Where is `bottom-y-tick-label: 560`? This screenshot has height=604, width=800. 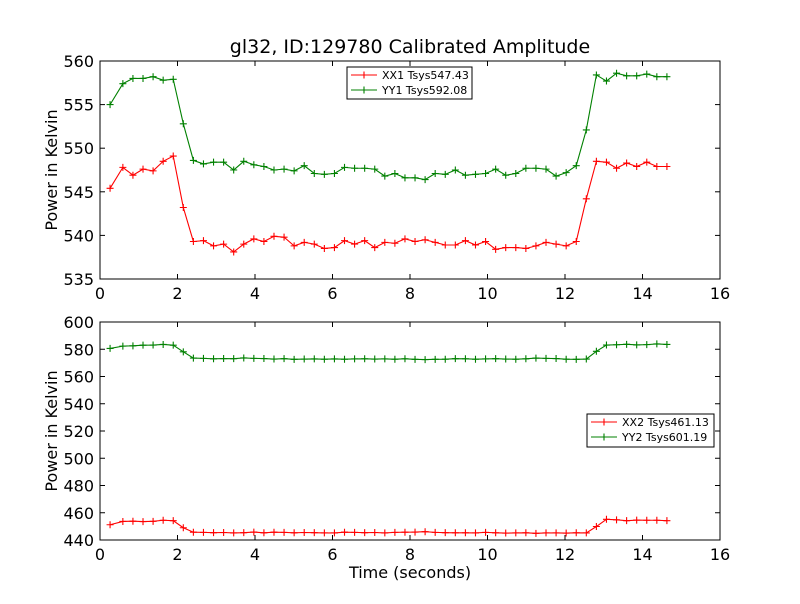
bottom-y-tick-label: 560 is located at coordinates (78, 377).